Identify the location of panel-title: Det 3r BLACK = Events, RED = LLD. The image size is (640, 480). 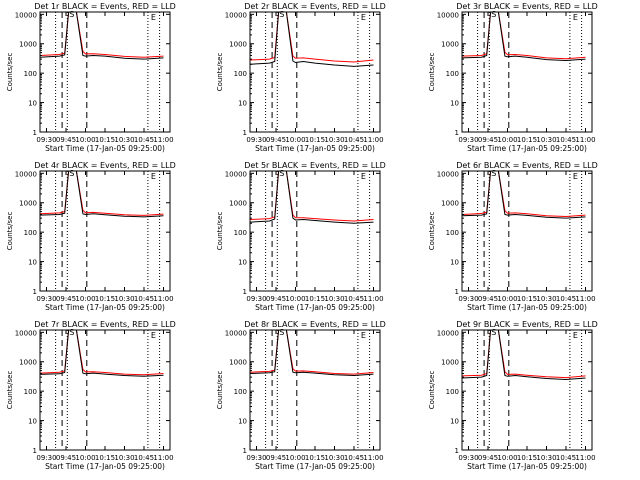
(527, 6).